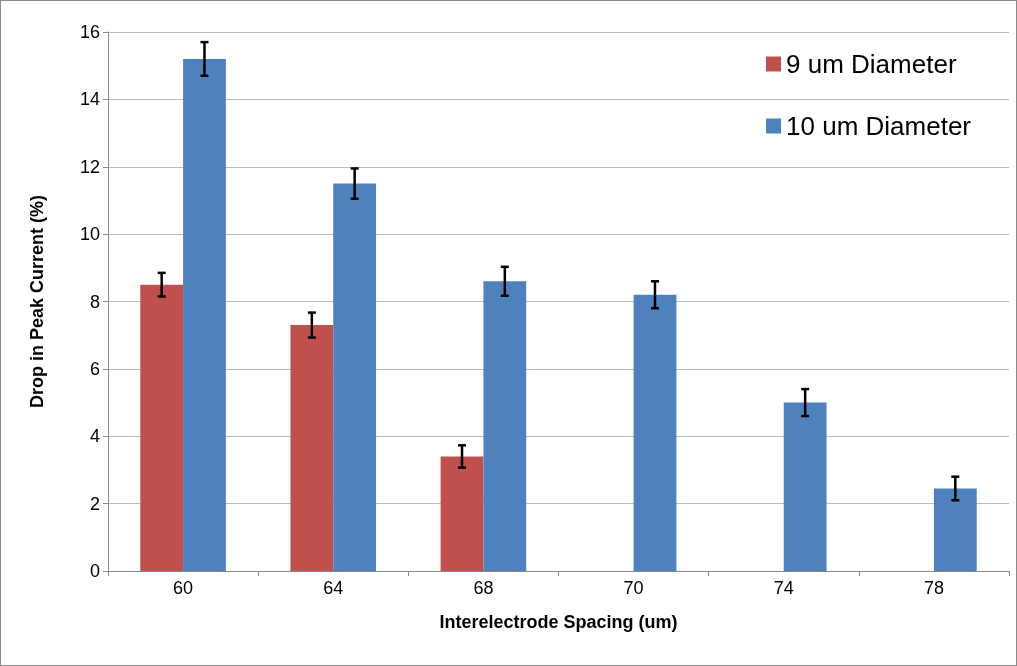  Describe the element at coordinates (783, 588) in the screenshot. I see `x-tick-label: 74` at that location.